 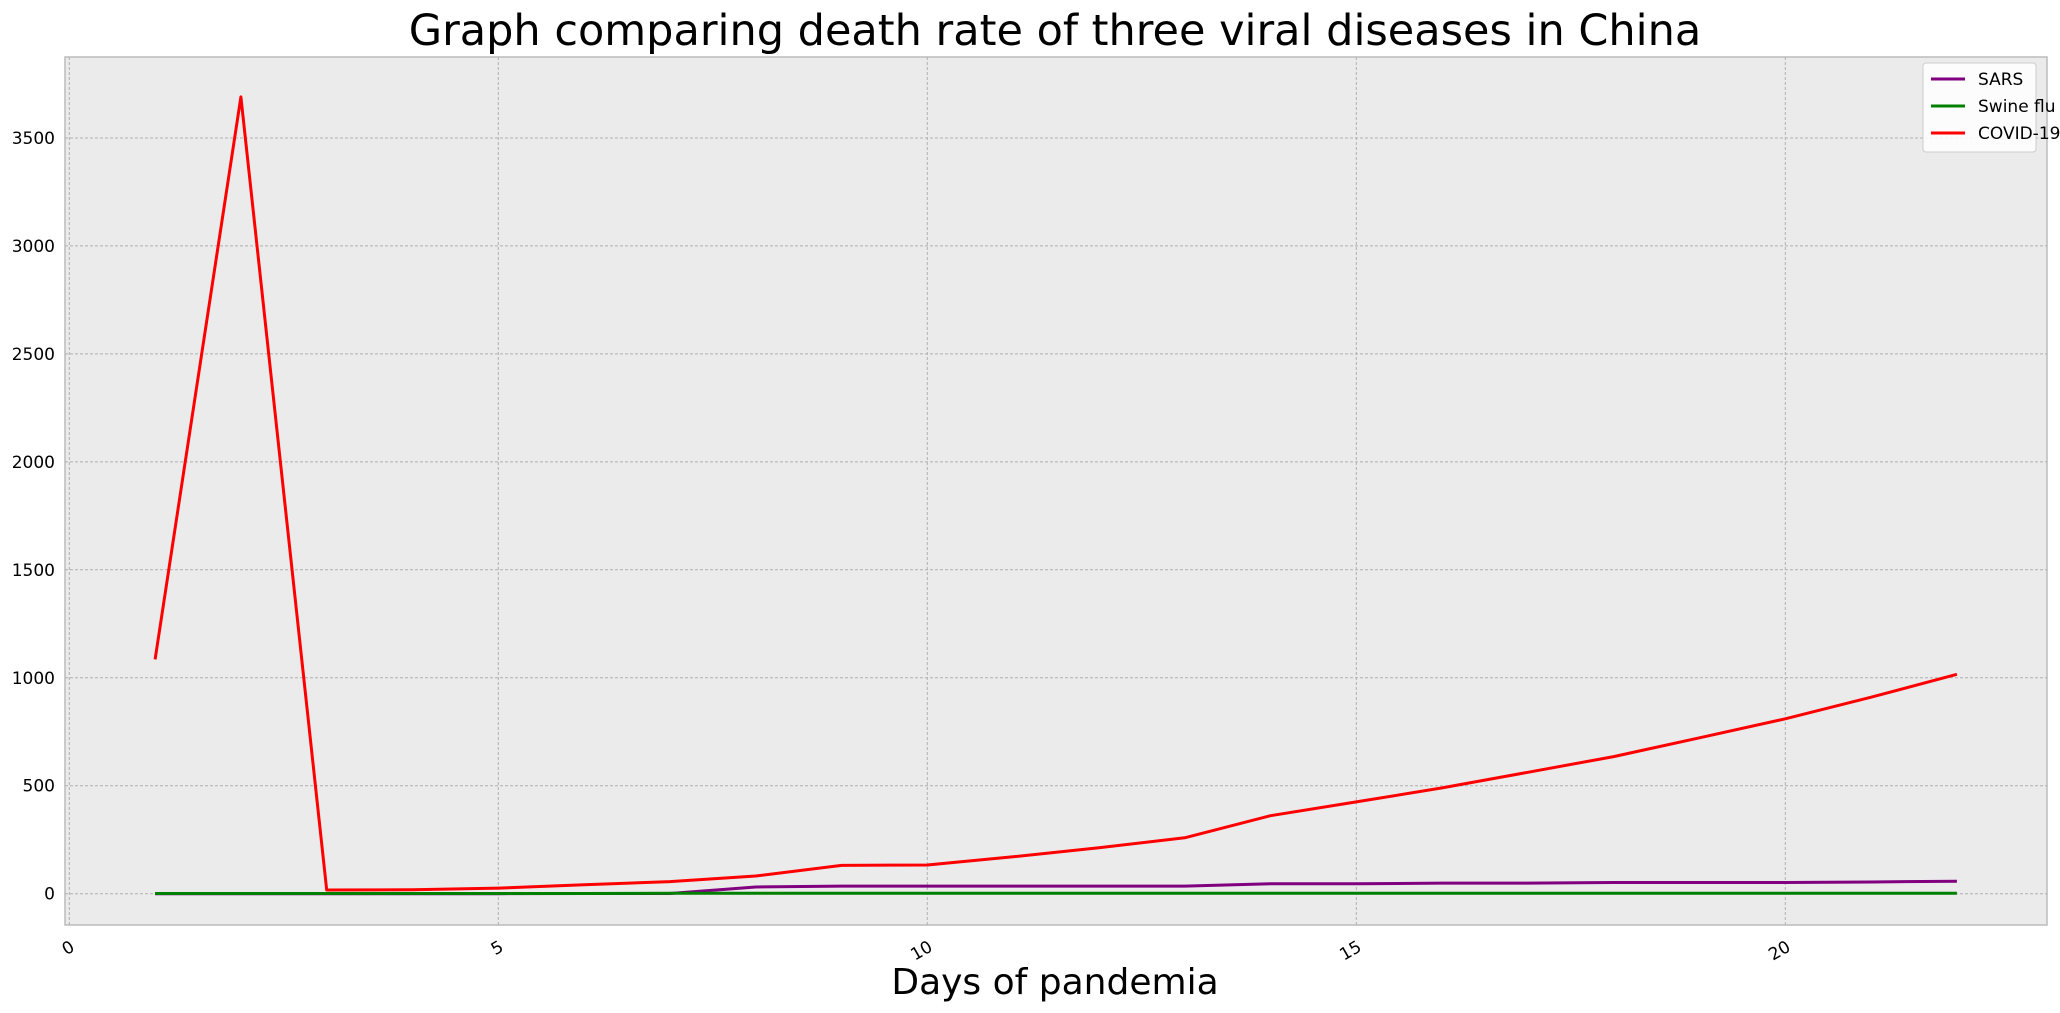 What do you see at coordinates (1350, 951) in the screenshot?
I see `x-tick-label: 15` at bounding box center [1350, 951].